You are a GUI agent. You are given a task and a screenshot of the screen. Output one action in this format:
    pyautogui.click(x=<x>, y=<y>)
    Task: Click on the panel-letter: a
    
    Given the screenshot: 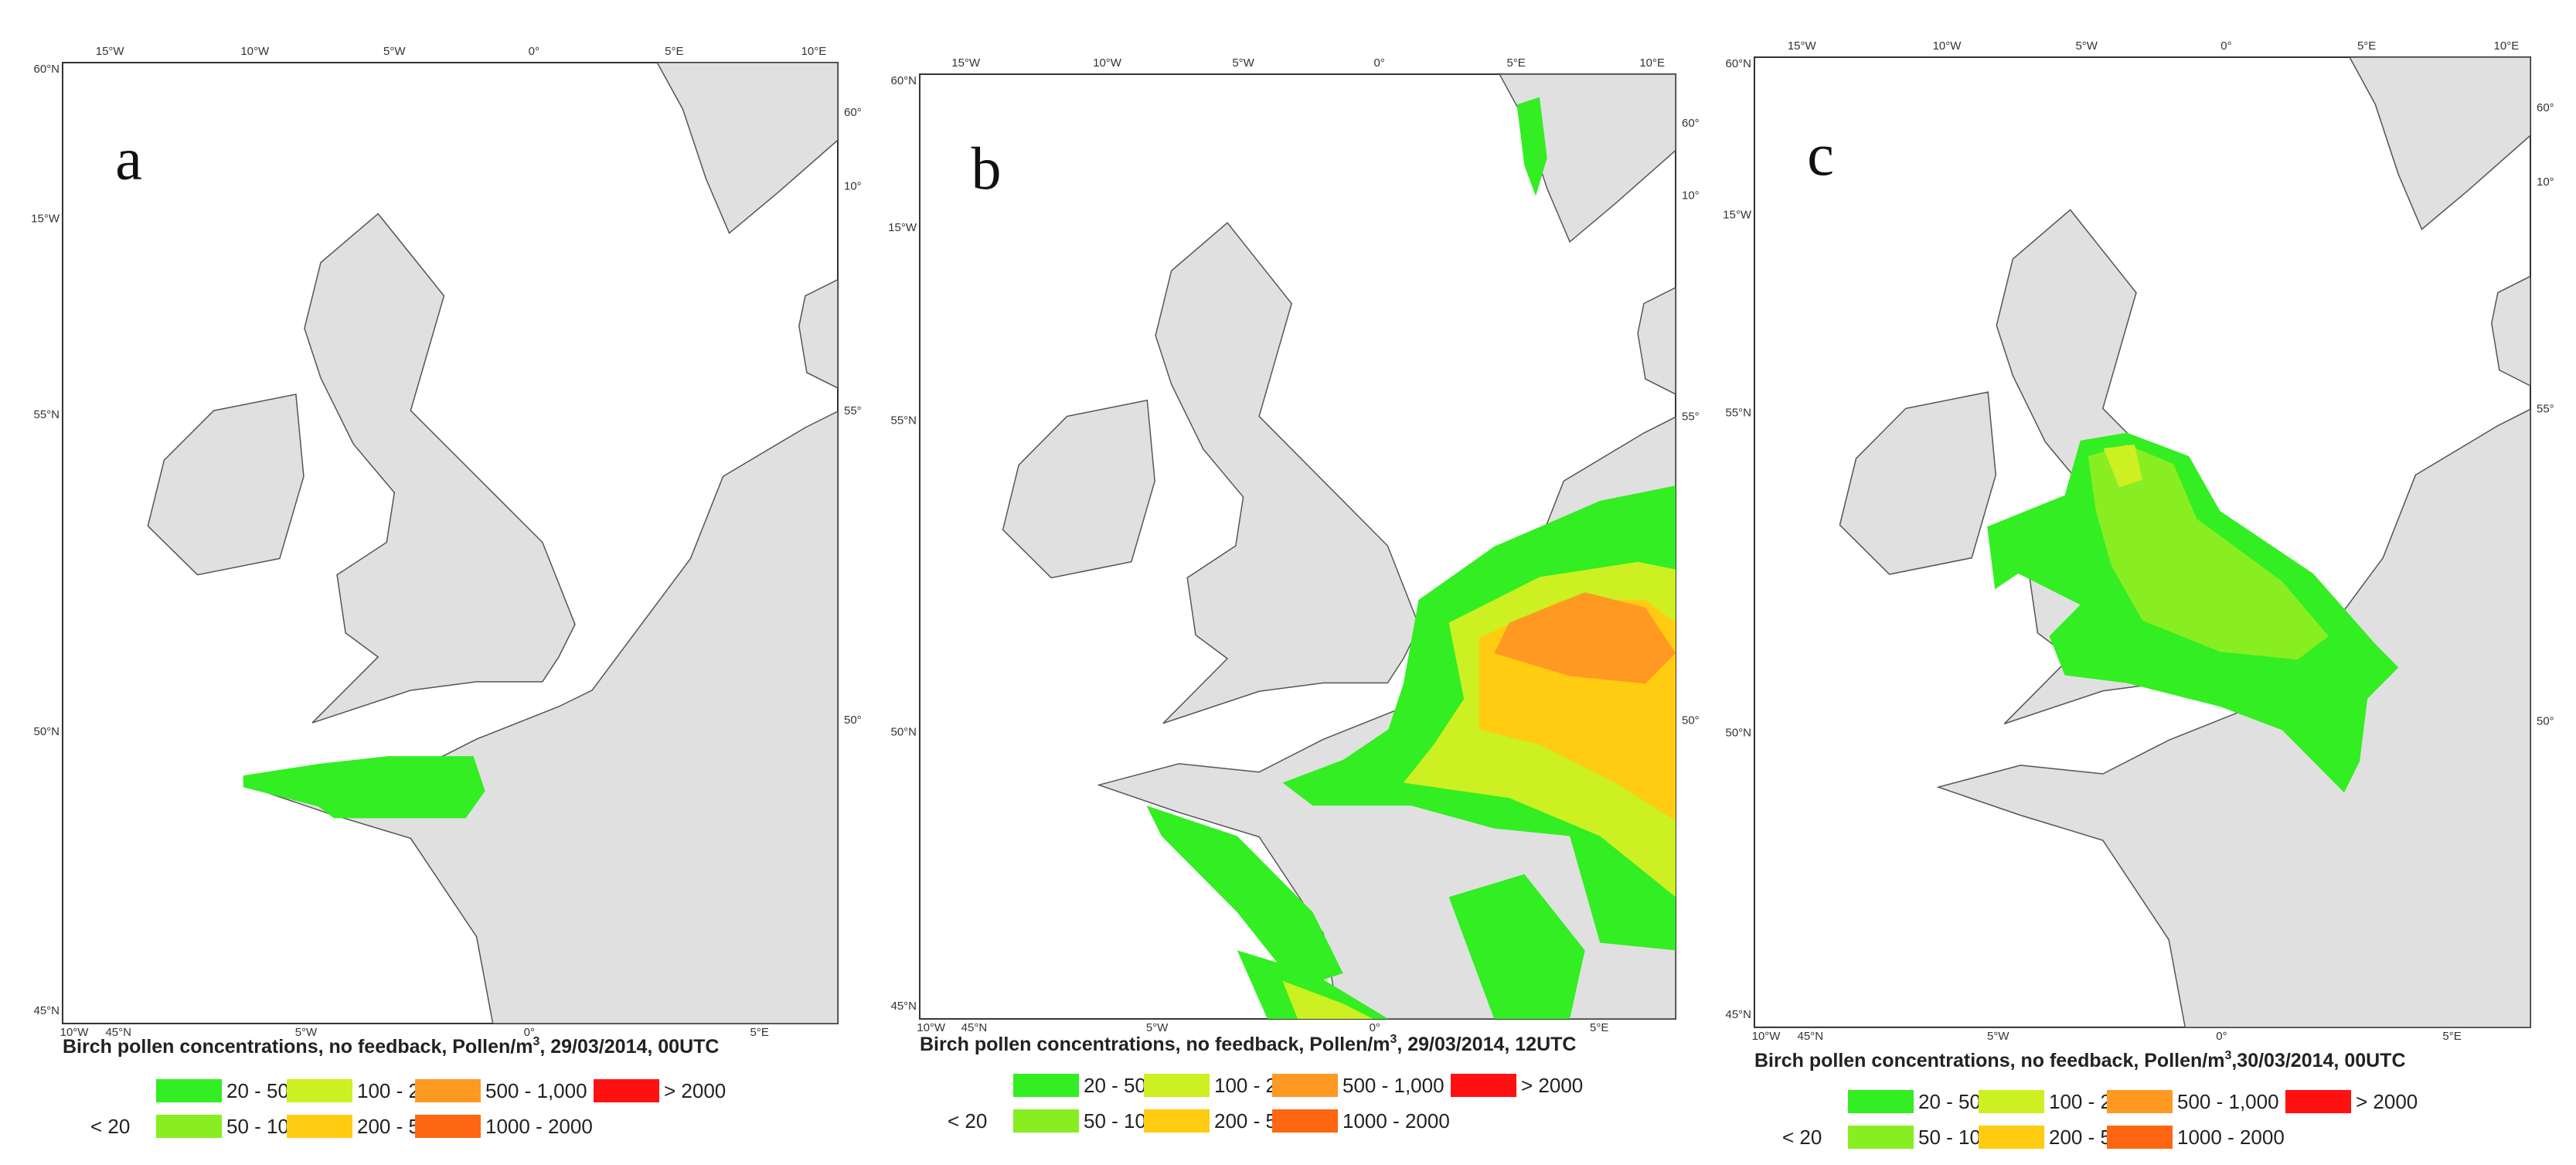 What is the action you would take?
    pyautogui.click(x=128, y=158)
    